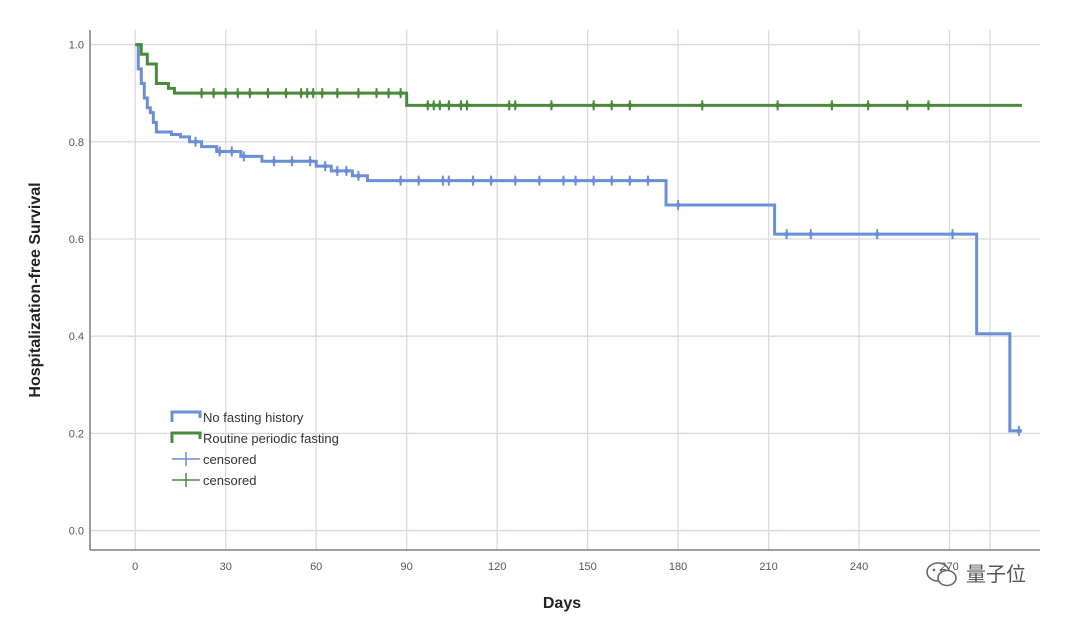 The height and width of the screenshot is (619, 1080). I want to click on x-tick-label: 0, so click(135, 567).